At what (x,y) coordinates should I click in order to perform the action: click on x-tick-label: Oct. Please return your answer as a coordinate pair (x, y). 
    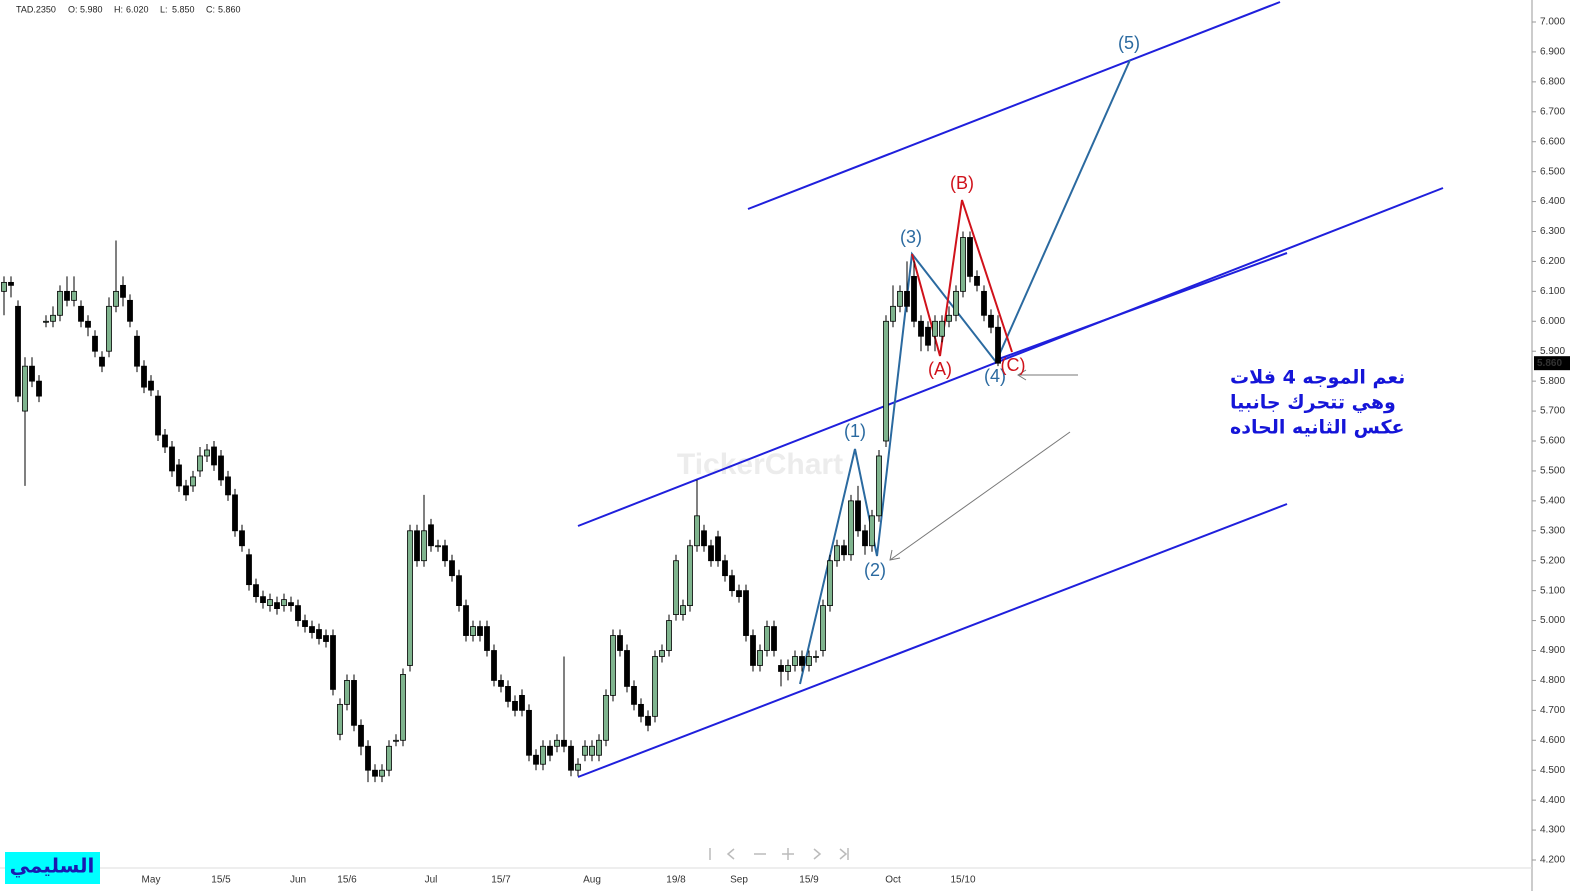
    Looking at the image, I should click on (893, 880).